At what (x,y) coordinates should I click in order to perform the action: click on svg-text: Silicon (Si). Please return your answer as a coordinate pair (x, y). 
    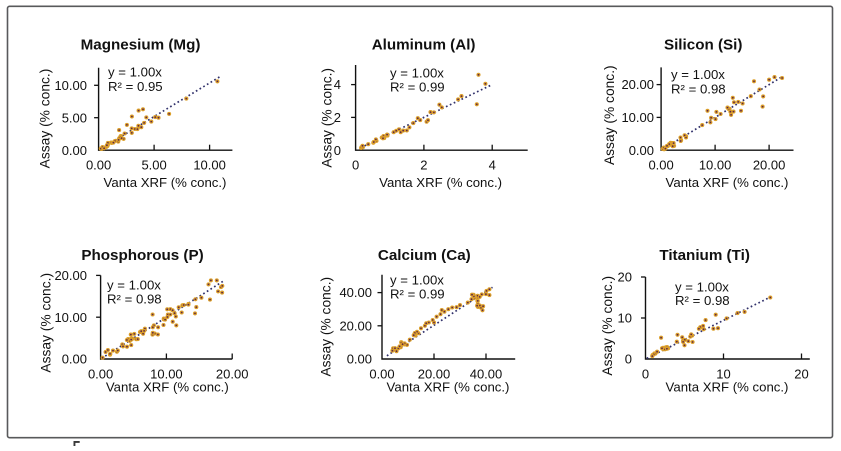
    Looking at the image, I should click on (703, 44).